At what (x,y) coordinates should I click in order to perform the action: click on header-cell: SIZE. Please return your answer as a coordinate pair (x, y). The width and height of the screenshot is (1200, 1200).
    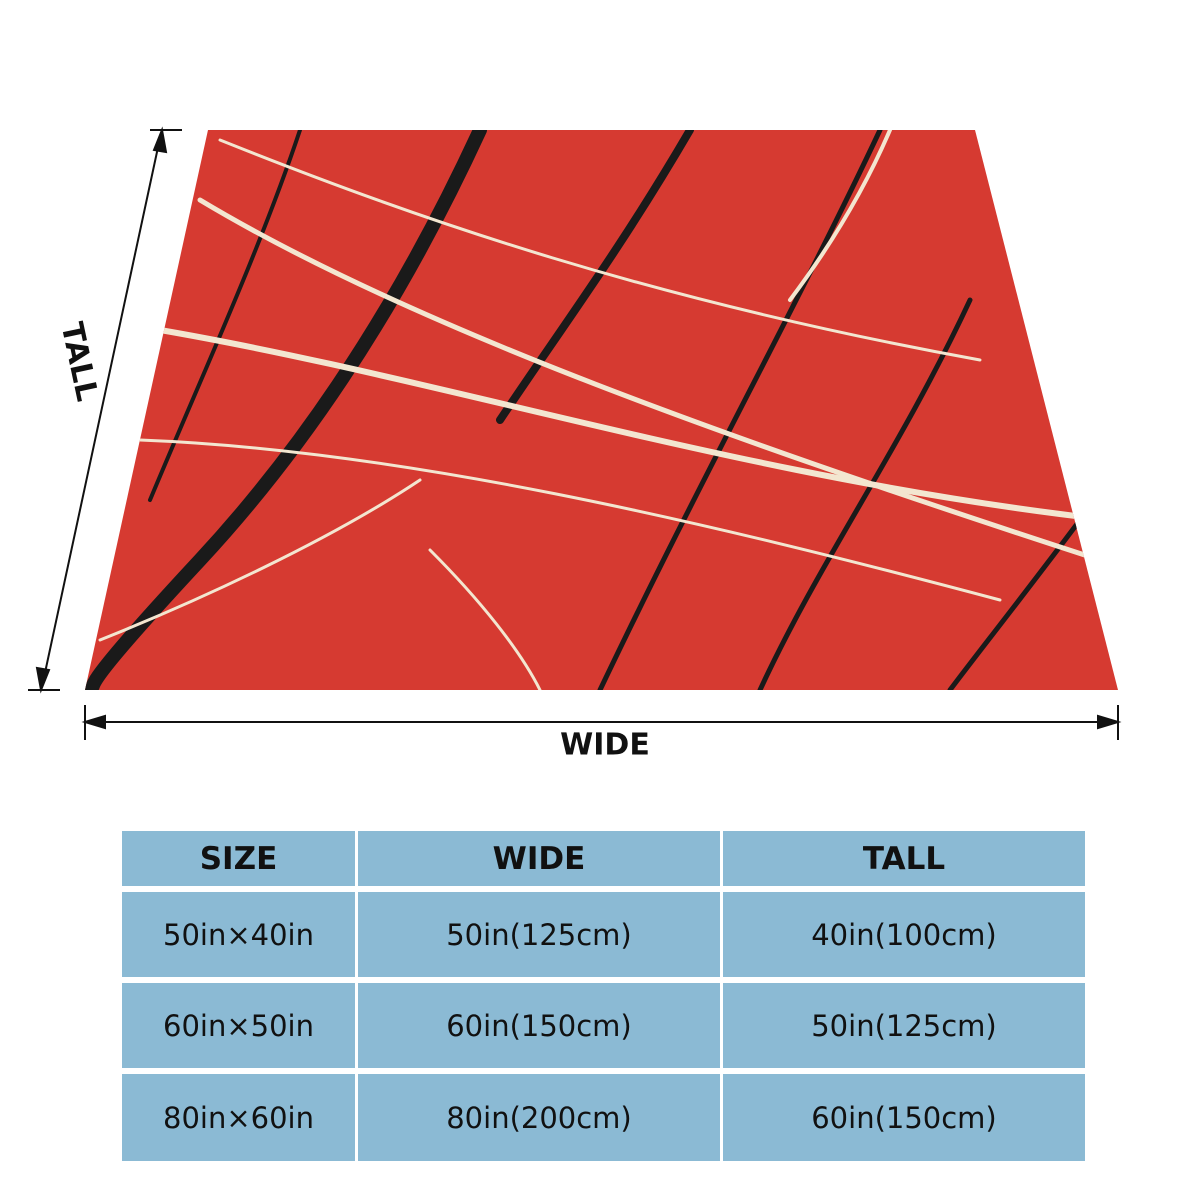
    Looking at the image, I should click on (238, 858).